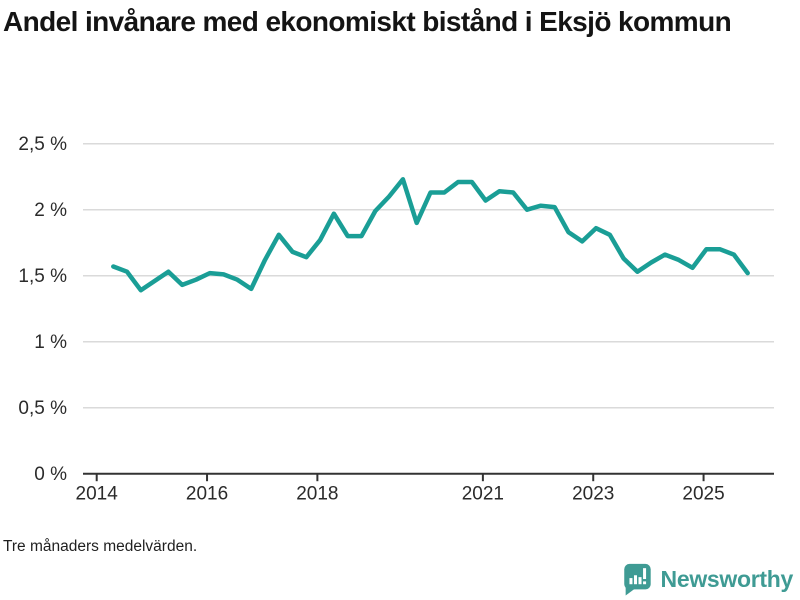  Describe the element at coordinates (42, 408) in the screenshot. I see `y-tick-label: 0,5 %` at that location.